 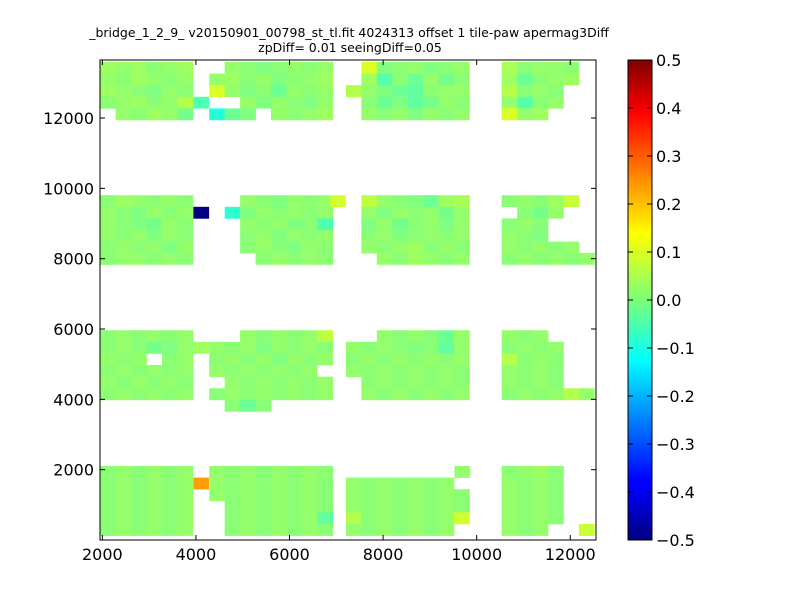 I want to click on y-tick-label: 4000, so click(x=73, y=399).